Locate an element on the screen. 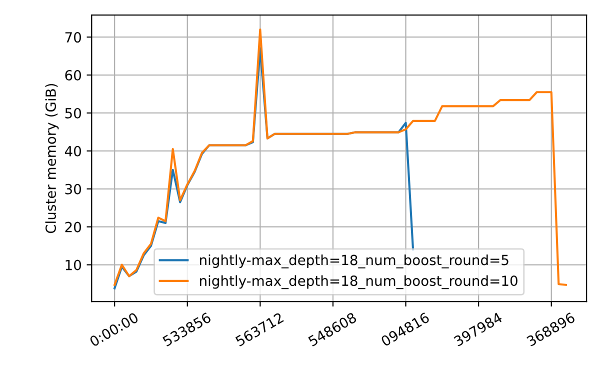 The height and width of the screenshot is (377, 611). legend-label: nightly-max_depth=18_num_boost_round=5 is located at coordinates (354, 261).